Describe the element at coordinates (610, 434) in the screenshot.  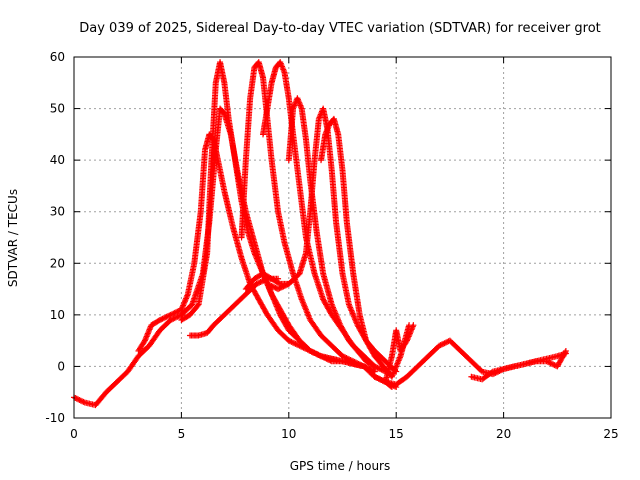
I see `x-tick-label: 25` at that location.